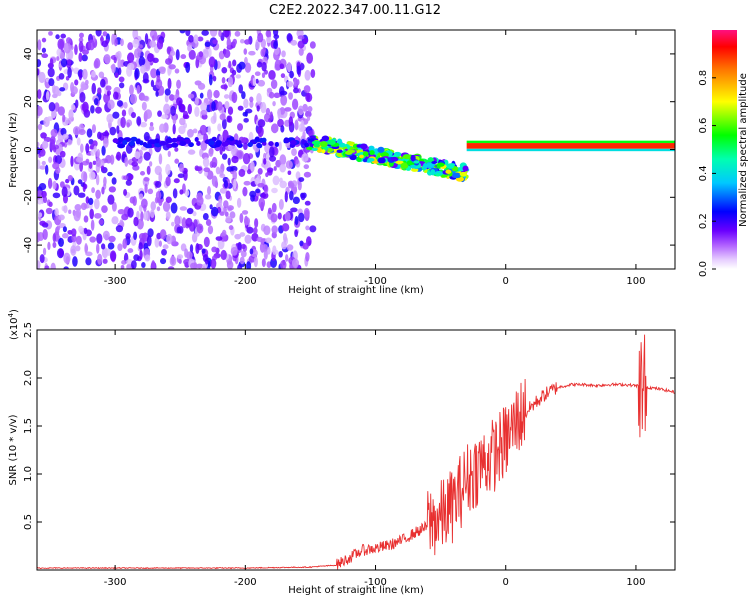 This screenshot has height=600, width=750. I want to click on svg-text: (x104), so click(13, 324).